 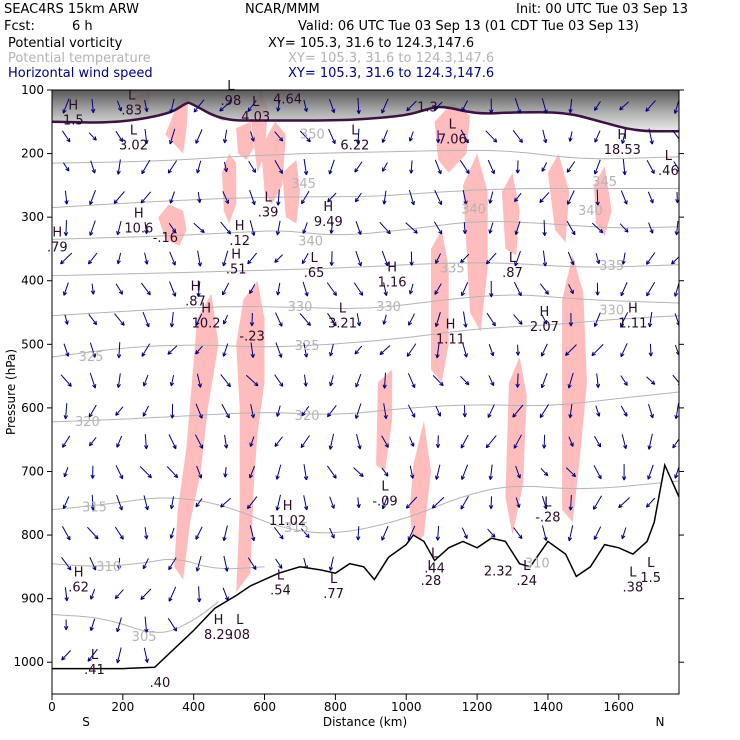 What do you see at coordinates (435, 554) in the screenshot?
I see `extremum-type-31: L` at bounding box center [435, 554].